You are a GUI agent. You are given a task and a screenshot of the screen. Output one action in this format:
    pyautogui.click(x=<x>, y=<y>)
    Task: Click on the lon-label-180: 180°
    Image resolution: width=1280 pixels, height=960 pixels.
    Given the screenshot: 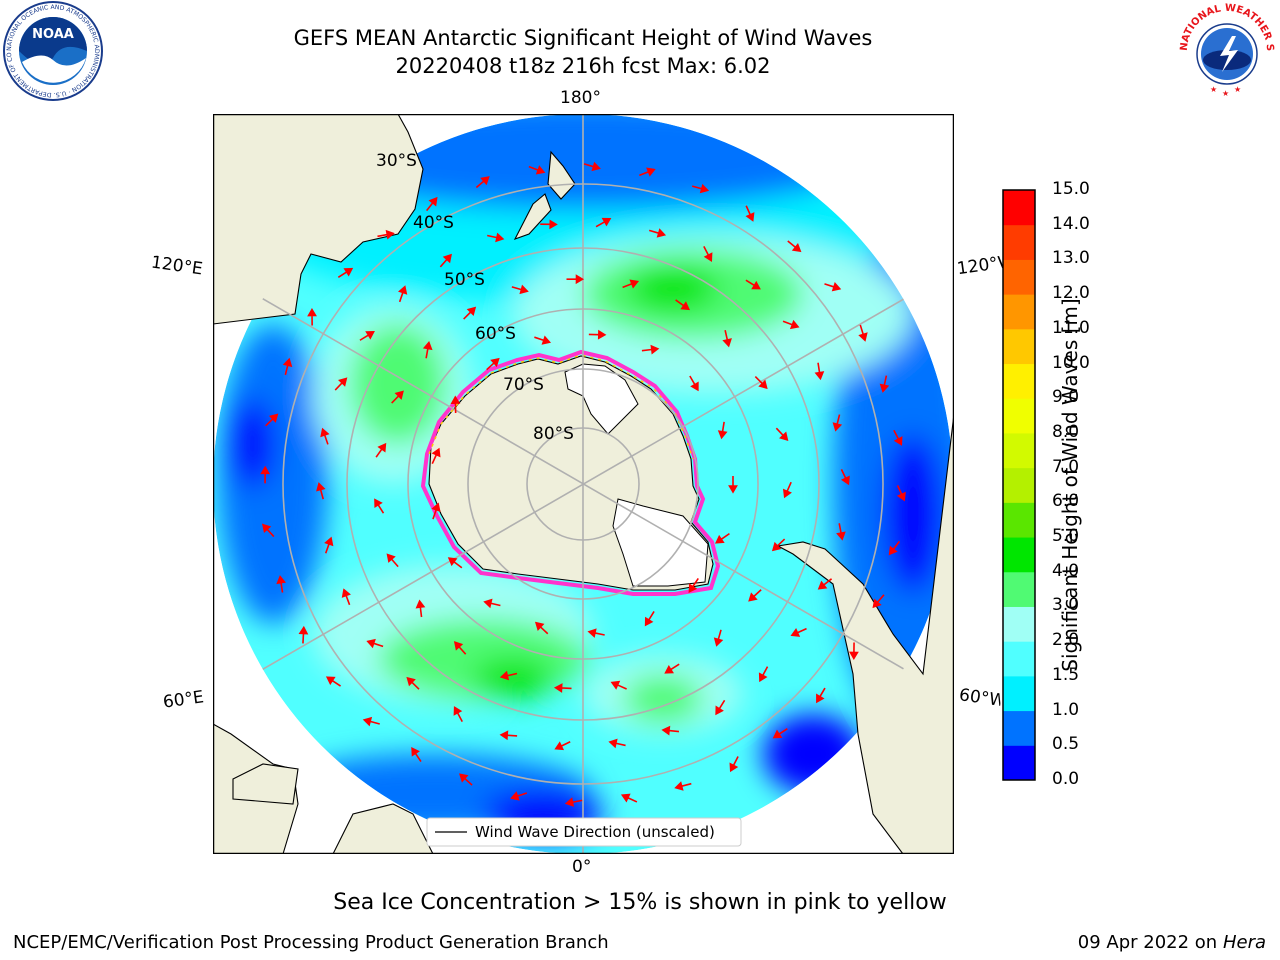 What is the action you would take?
    pyautogui.click(x=580, y=98)
    